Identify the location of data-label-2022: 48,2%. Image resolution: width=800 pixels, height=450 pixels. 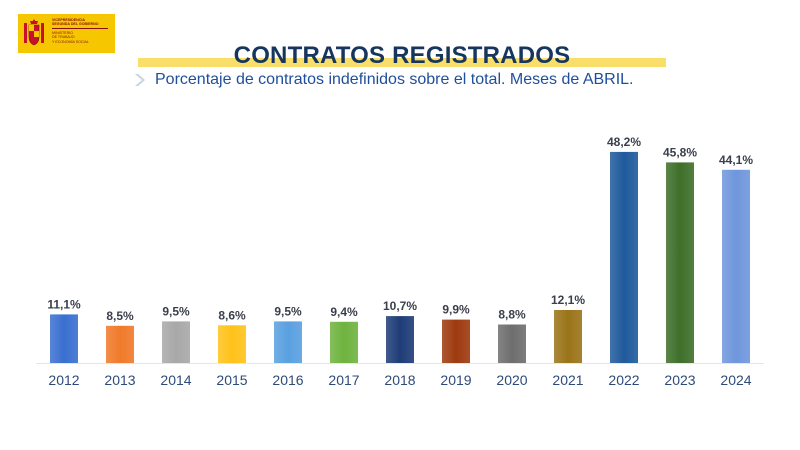
(624, 142).